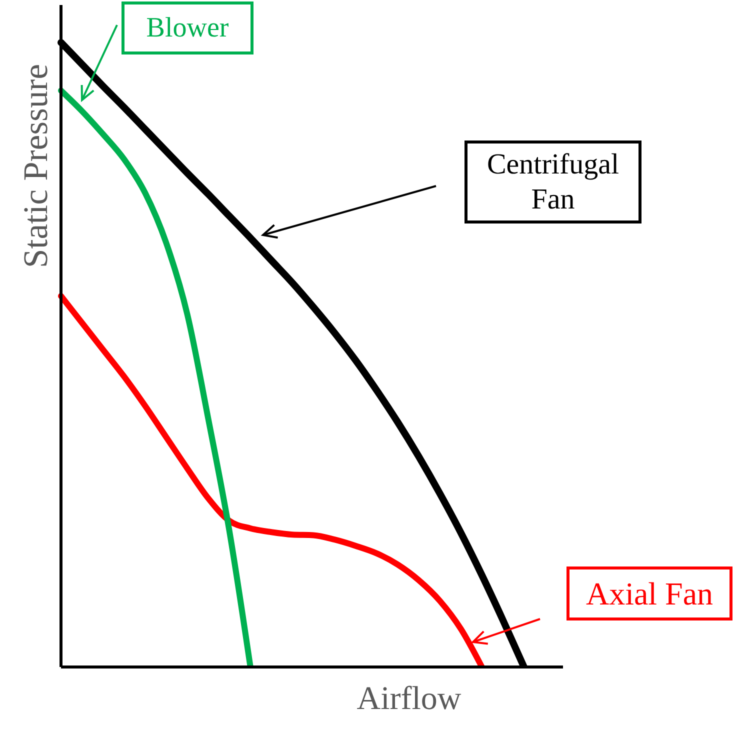 The width and height of the screenshot is (734, 736). I want to click on text: Blower, so click(188, 28).